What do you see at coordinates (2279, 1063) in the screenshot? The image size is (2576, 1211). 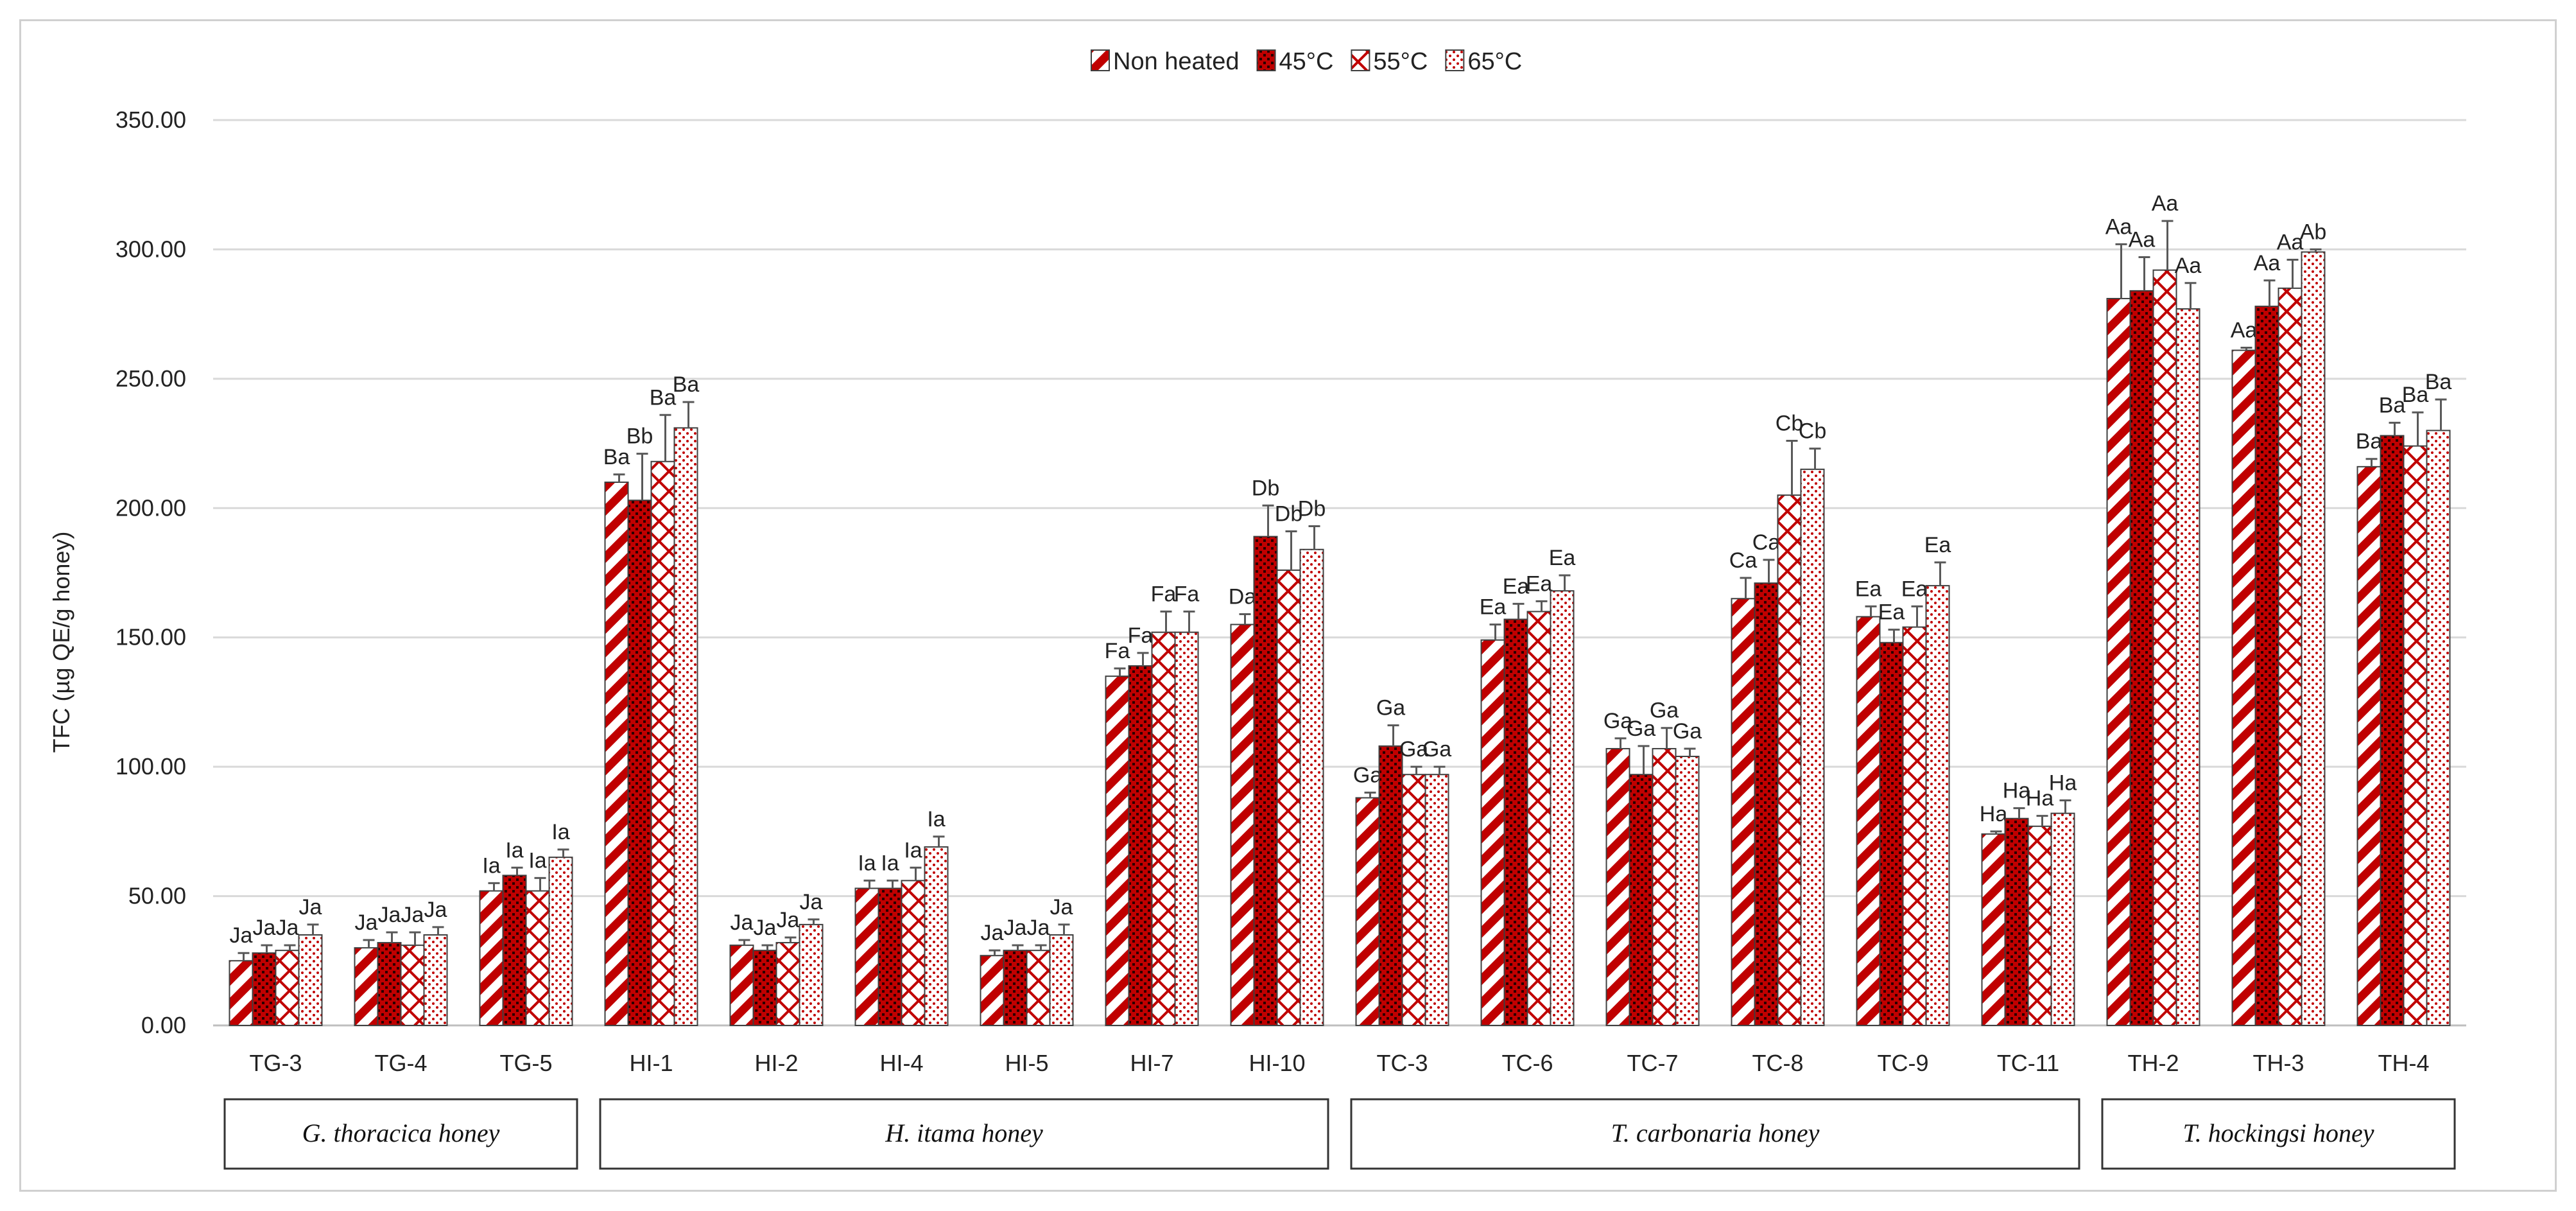 I see `x-tick-label: TH-3` at bounding box center [2279, 1063].